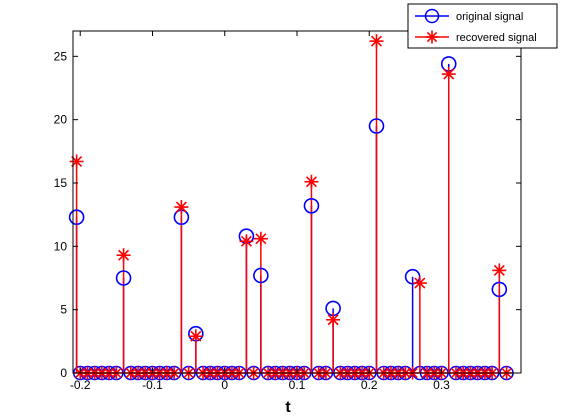 The width and height of the screenshot is (561, 420). I want to click on x-axis-title: t, so click(288, 407).